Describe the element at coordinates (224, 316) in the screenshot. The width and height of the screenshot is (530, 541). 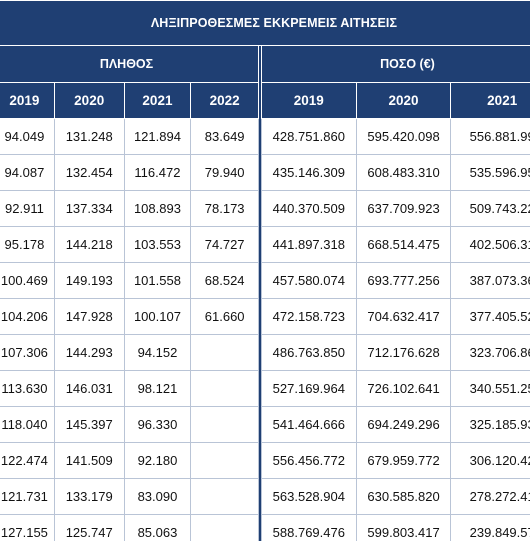
I see `count-cell: 61.660` at that location.